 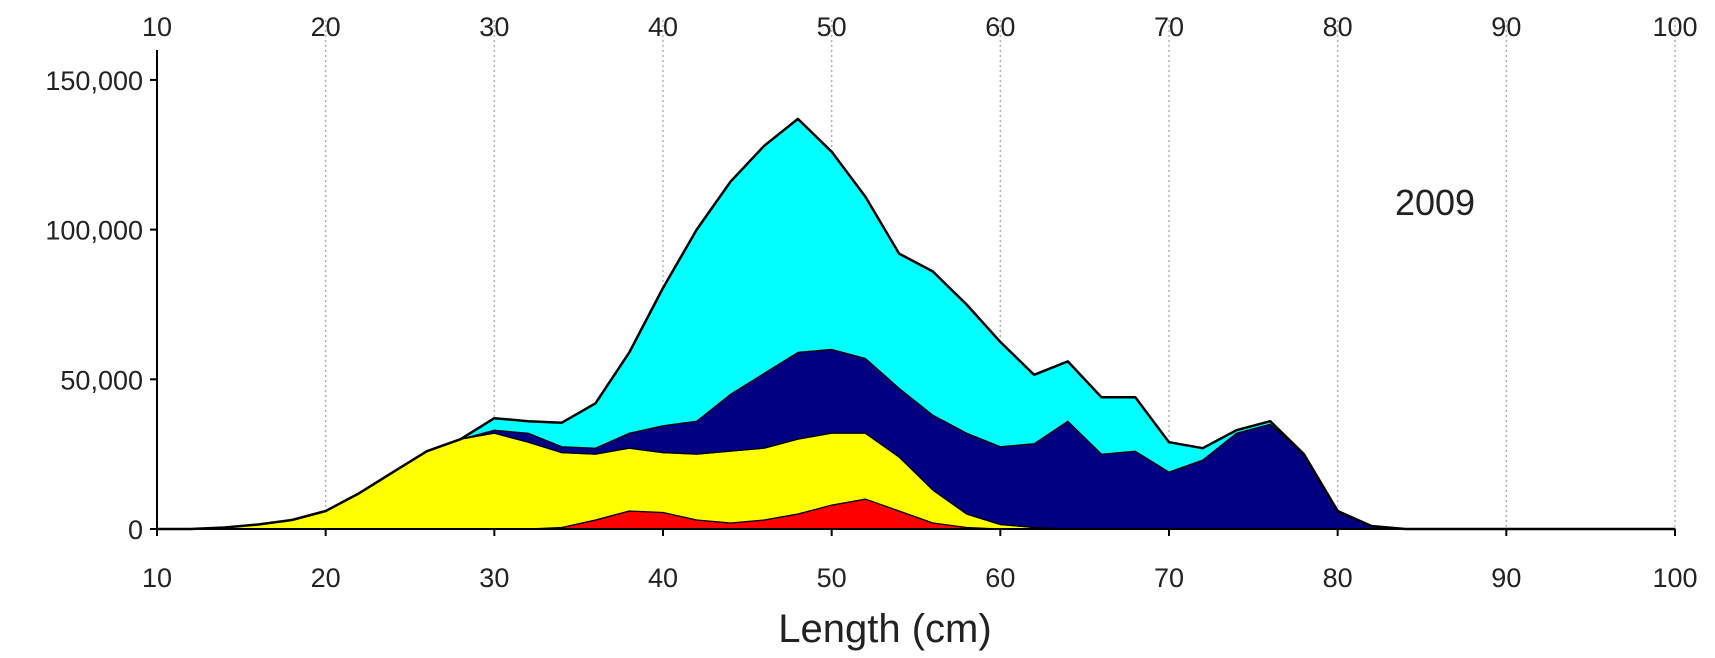 What do you see at coordinates (1000, 27) in the screenshot?
I see `top-tick-label: 60` at bounding box center [1000, 27].